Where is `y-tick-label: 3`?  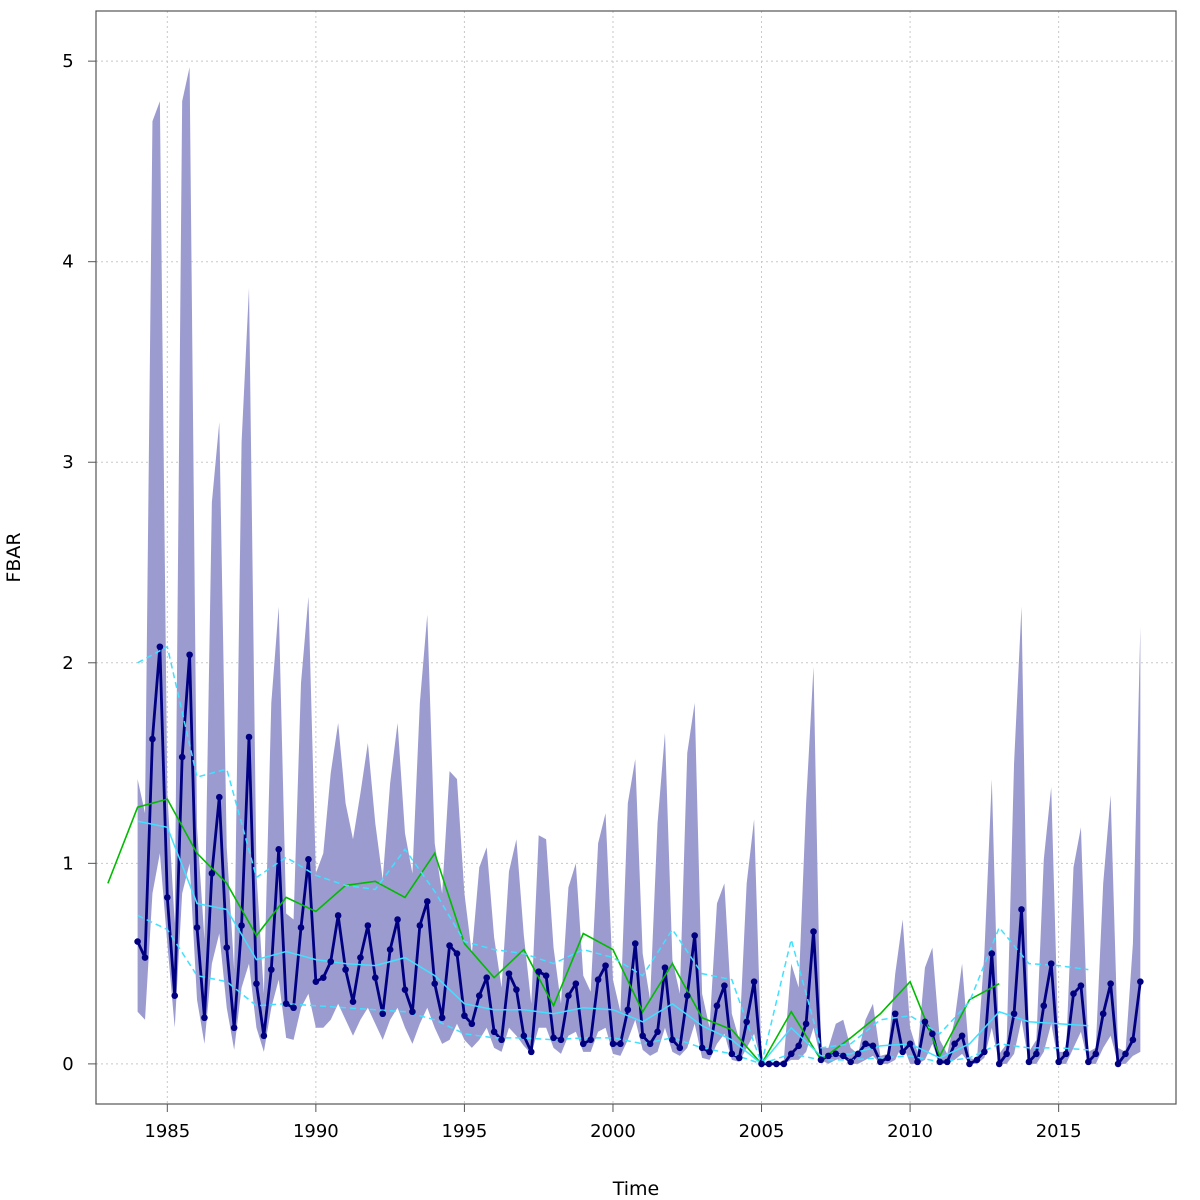
y-tick-label: 3 is located at coordinates (67, 462).